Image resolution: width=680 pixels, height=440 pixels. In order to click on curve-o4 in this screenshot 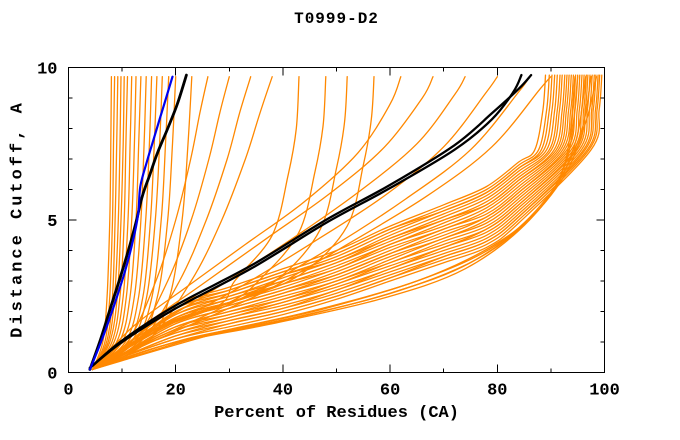, I will do `click(106, 223)`.